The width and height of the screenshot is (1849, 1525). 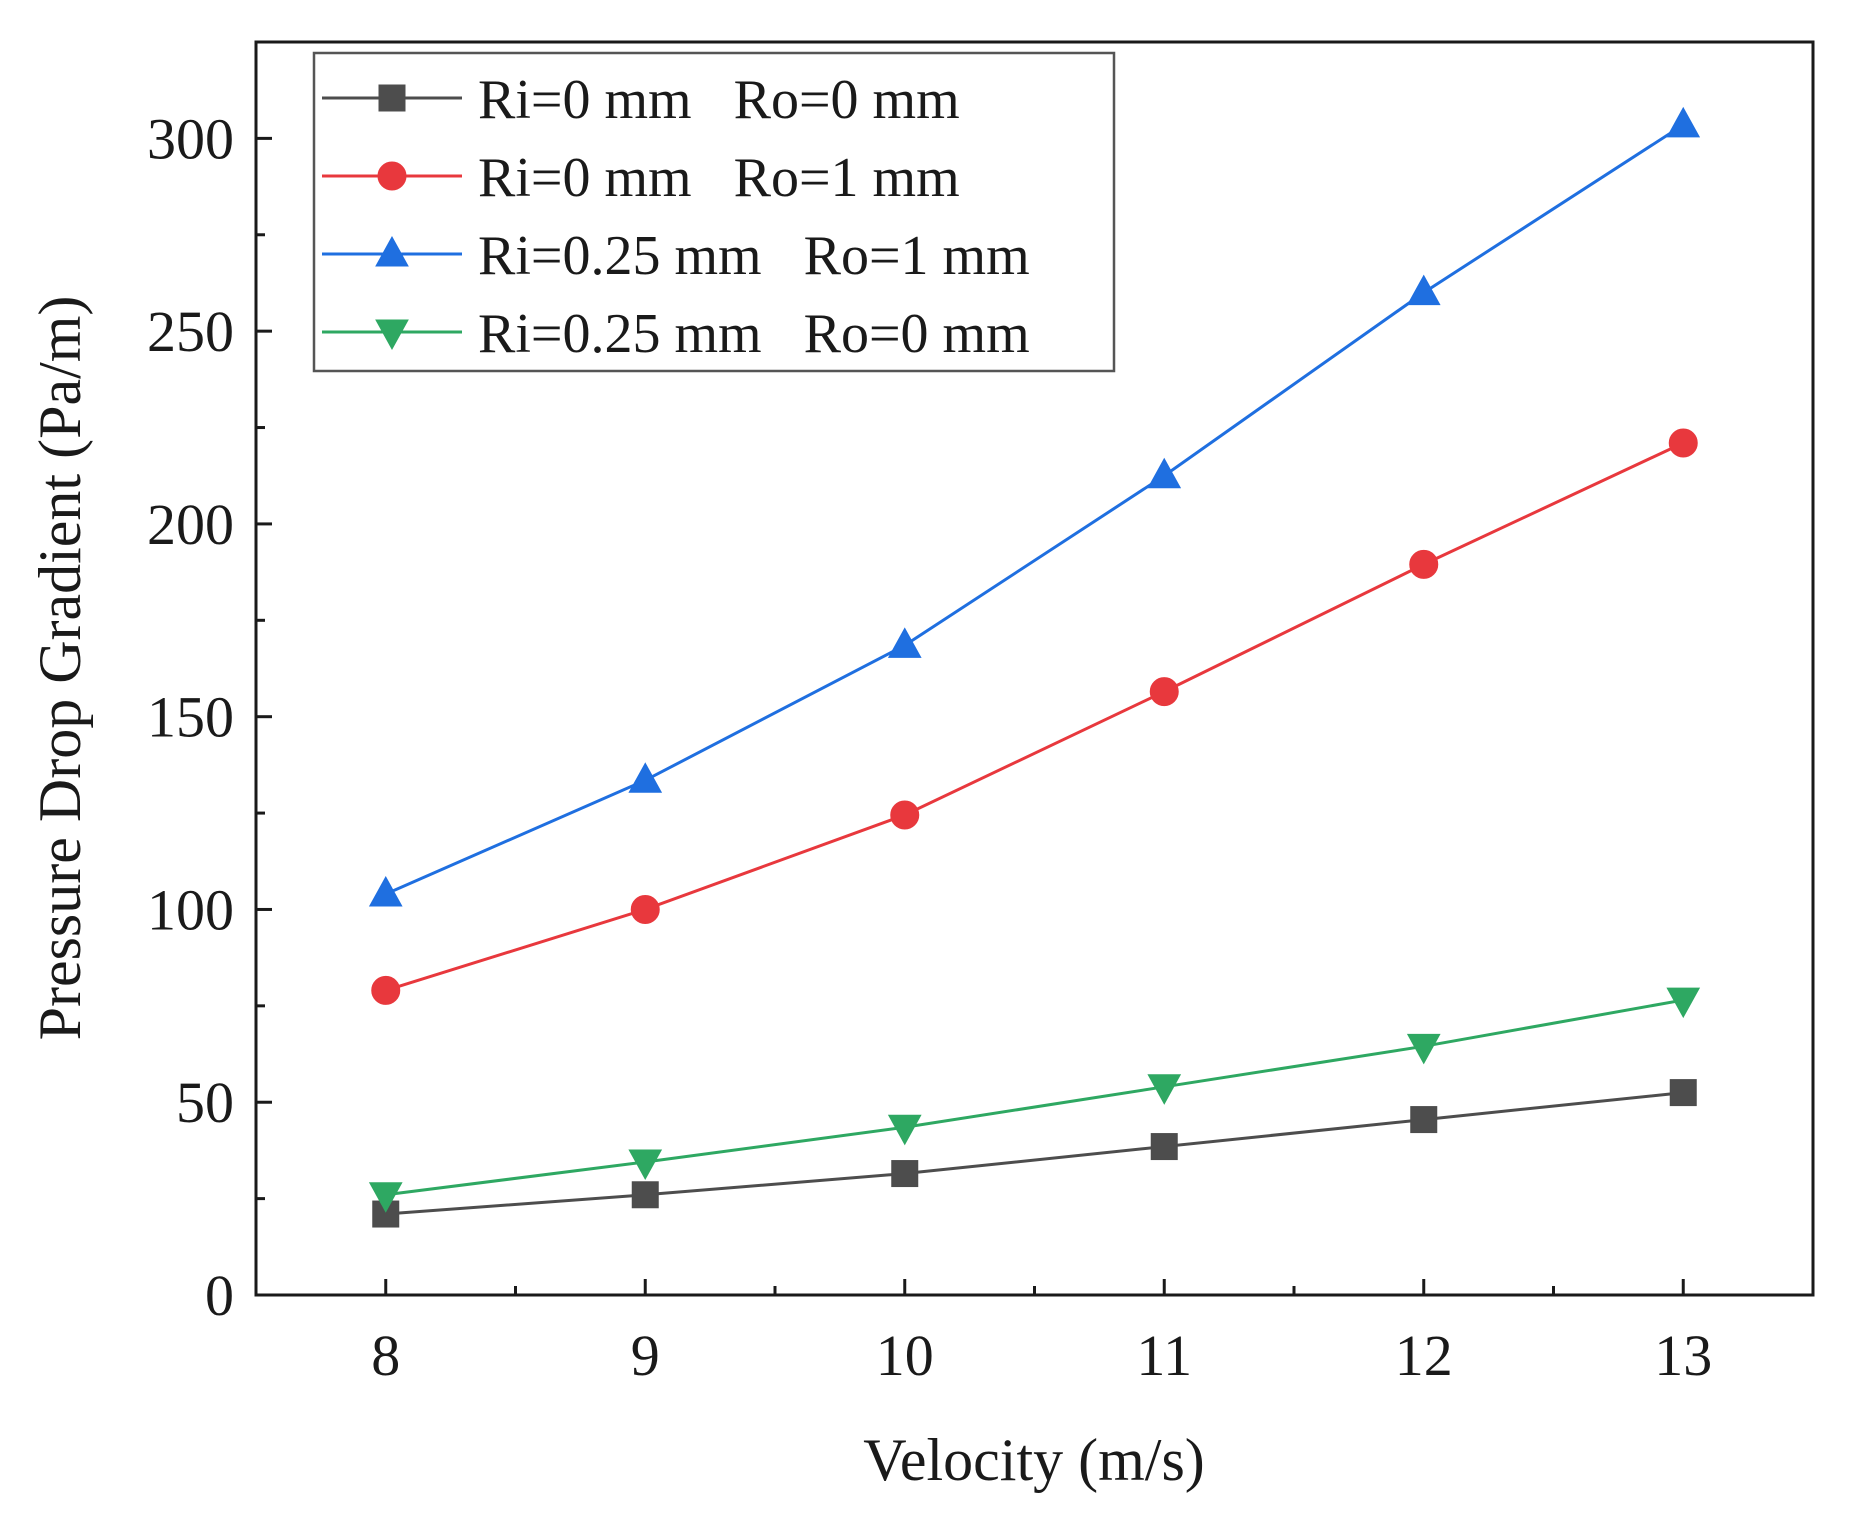 I want to click on legend-label-4: Ri=0.25 mm Ro=0 mm, so click(x=754, y=334).